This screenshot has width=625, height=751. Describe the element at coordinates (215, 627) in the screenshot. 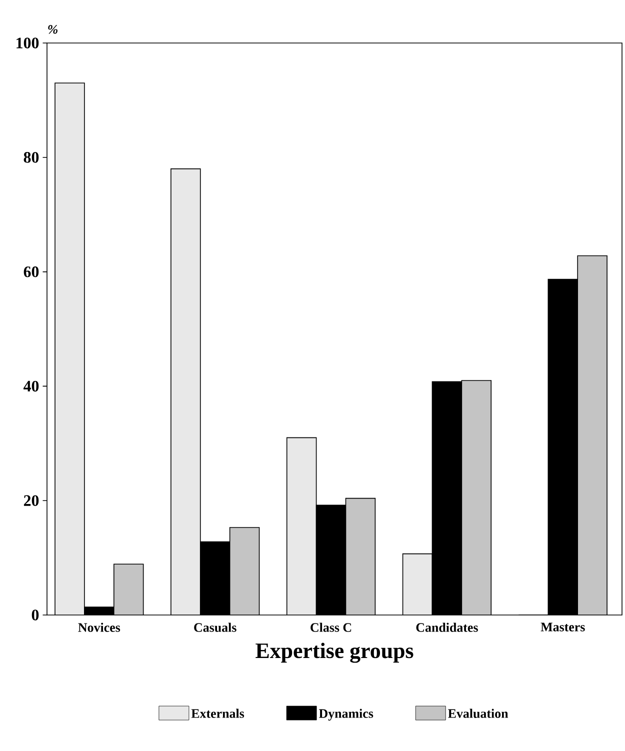

I see `x-tick-label: Casuals` at that location.